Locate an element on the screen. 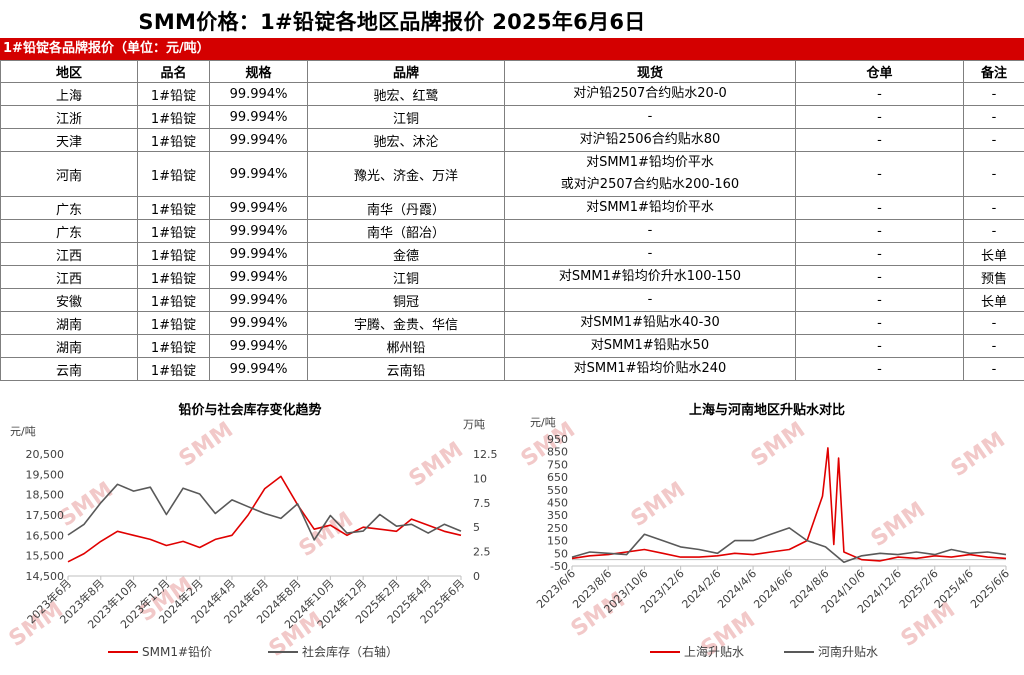  y2-tick-label: 7.5 is located at coordinates (482, 503).